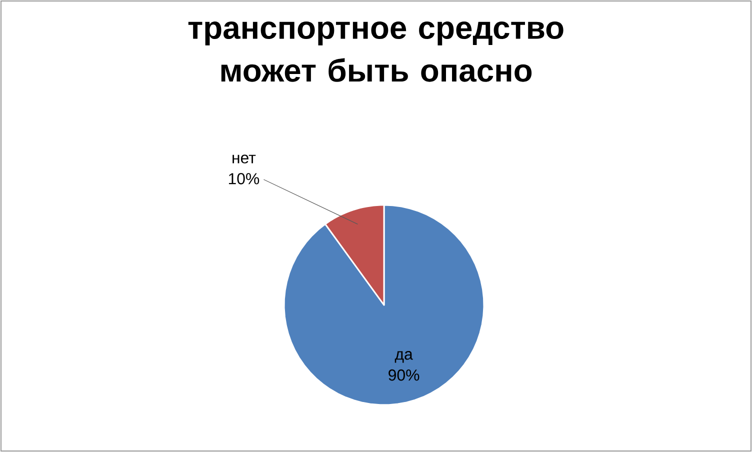 Image resolution: width=752 pixels, height=452 pixels. Describe the element at coordinates (403, 357) in the screenshot. I see `slice-label: да` at that location.